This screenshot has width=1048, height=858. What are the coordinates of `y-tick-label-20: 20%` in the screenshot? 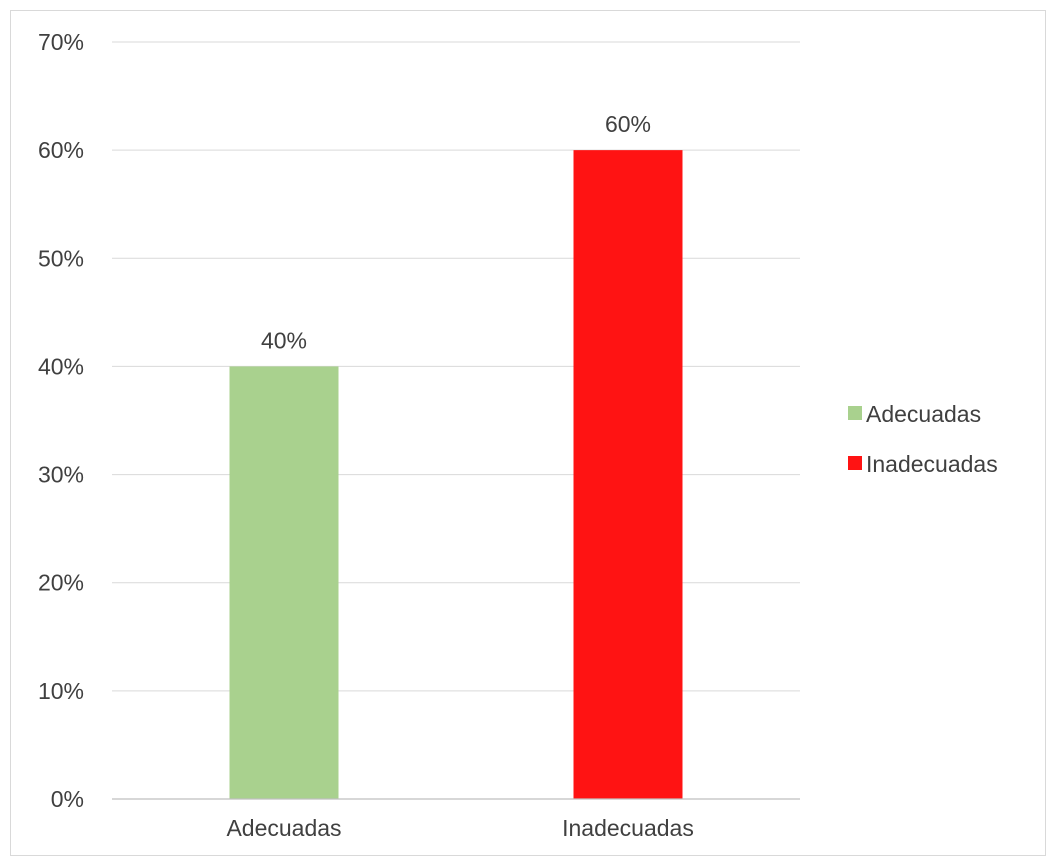 It's located at (61, 583).